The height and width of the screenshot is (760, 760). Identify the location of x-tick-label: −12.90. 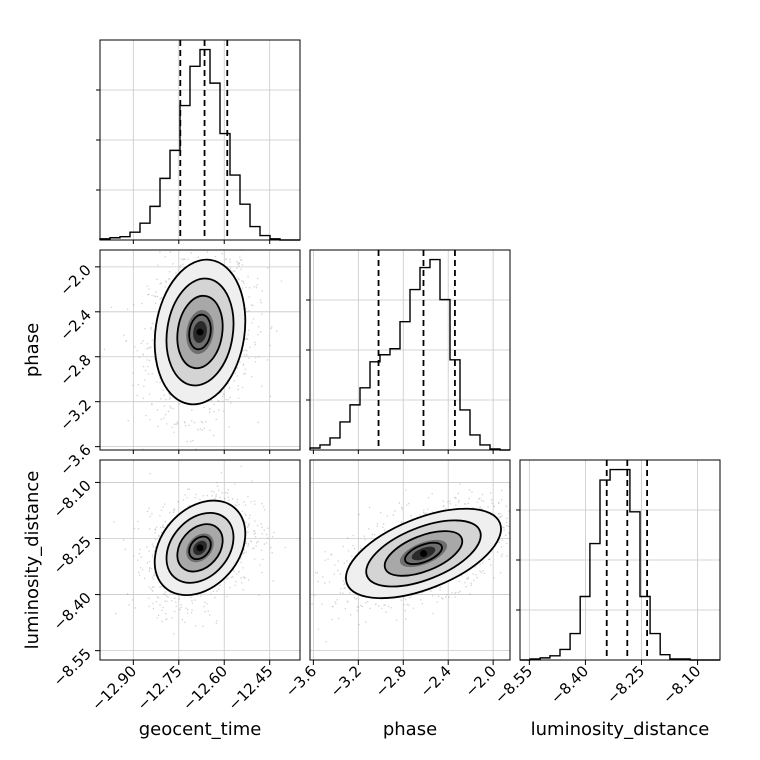
(114, 688).